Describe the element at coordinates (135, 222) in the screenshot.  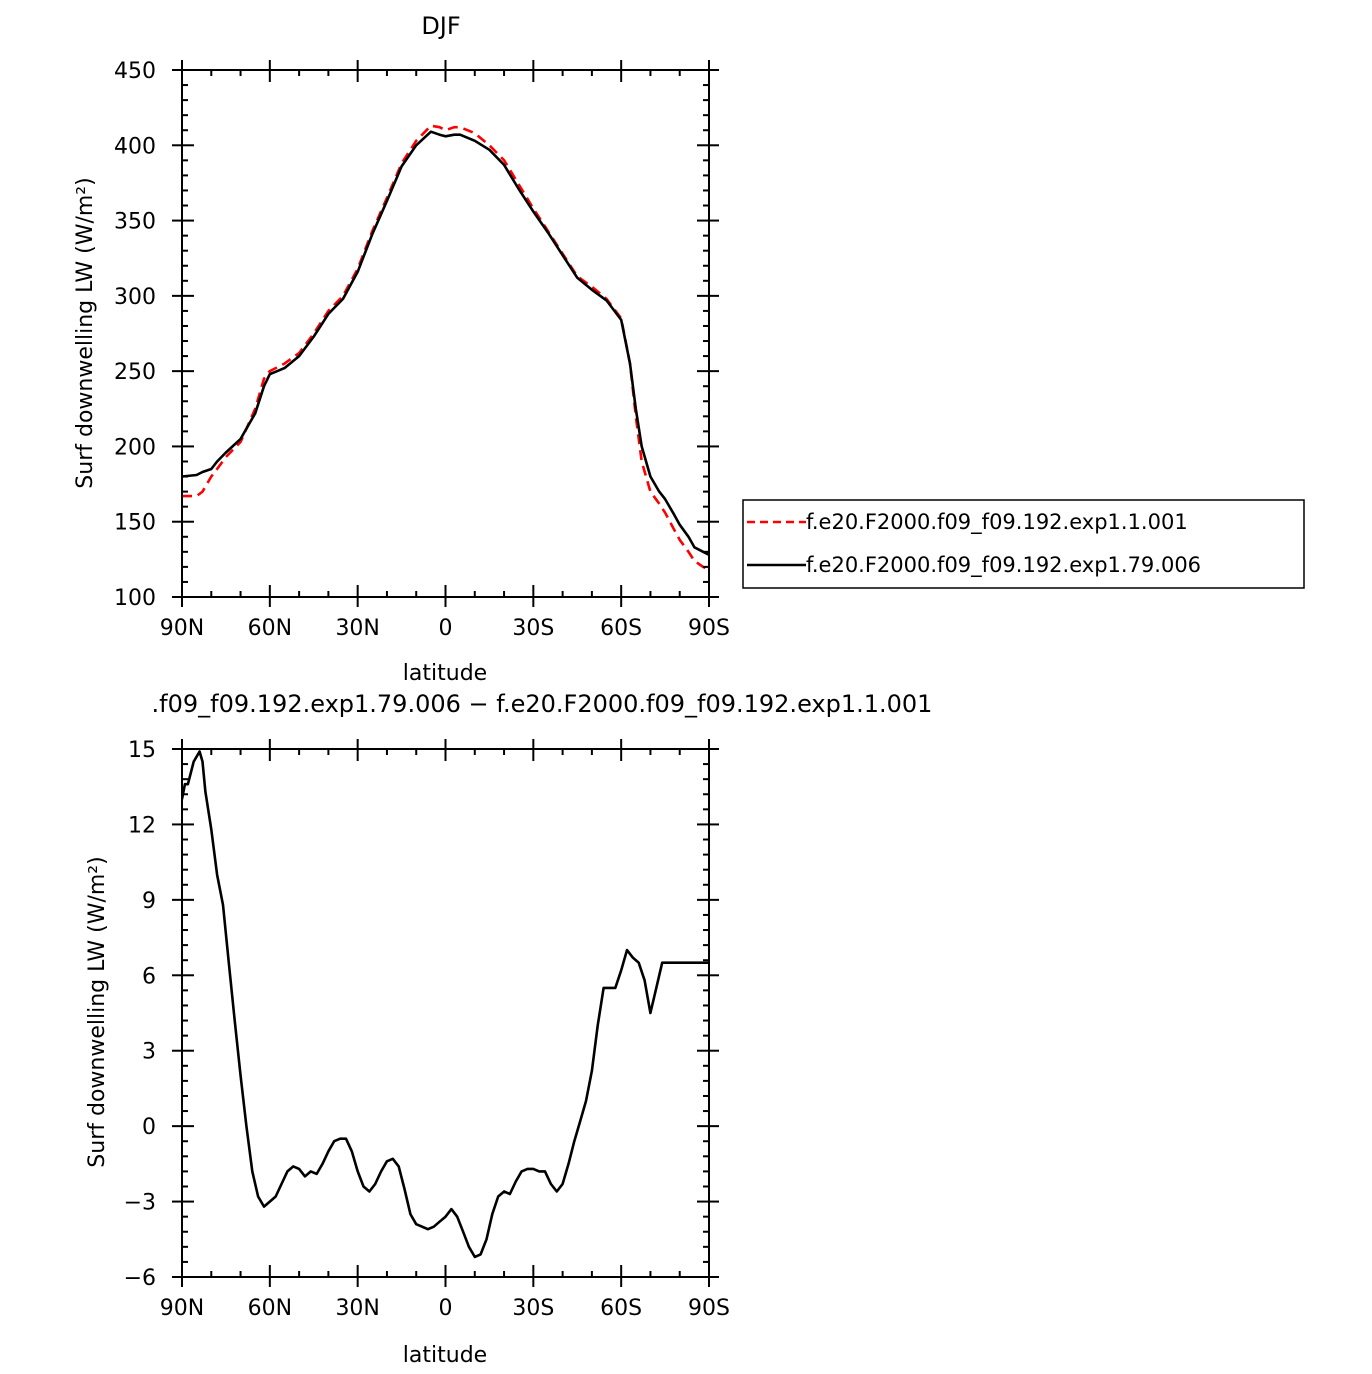
I see `top-y-tick-label: 350` at that location.